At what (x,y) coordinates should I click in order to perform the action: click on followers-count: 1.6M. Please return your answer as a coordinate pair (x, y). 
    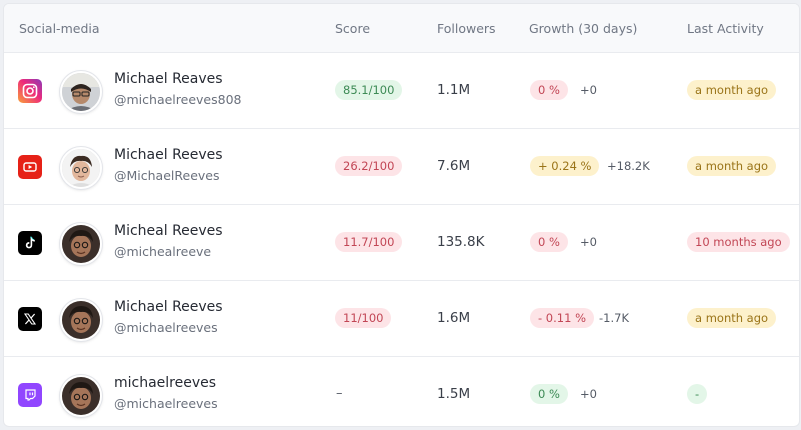
    Looking at the image, I should click on (454, 318).